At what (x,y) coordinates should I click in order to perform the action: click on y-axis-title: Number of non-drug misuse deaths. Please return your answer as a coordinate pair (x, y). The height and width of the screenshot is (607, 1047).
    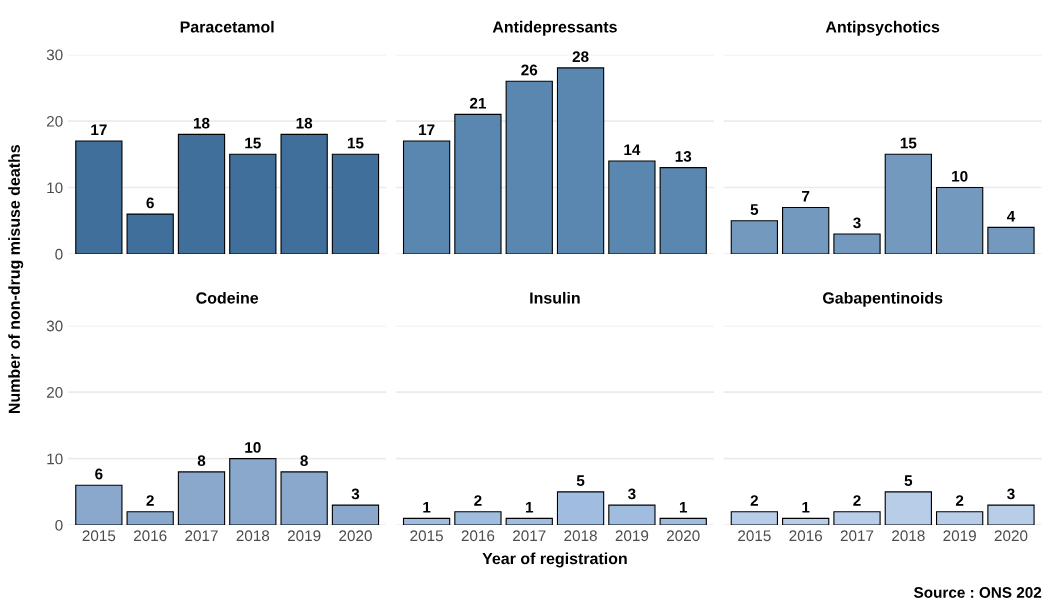
    Looking at the image, I should click on (16, 279).